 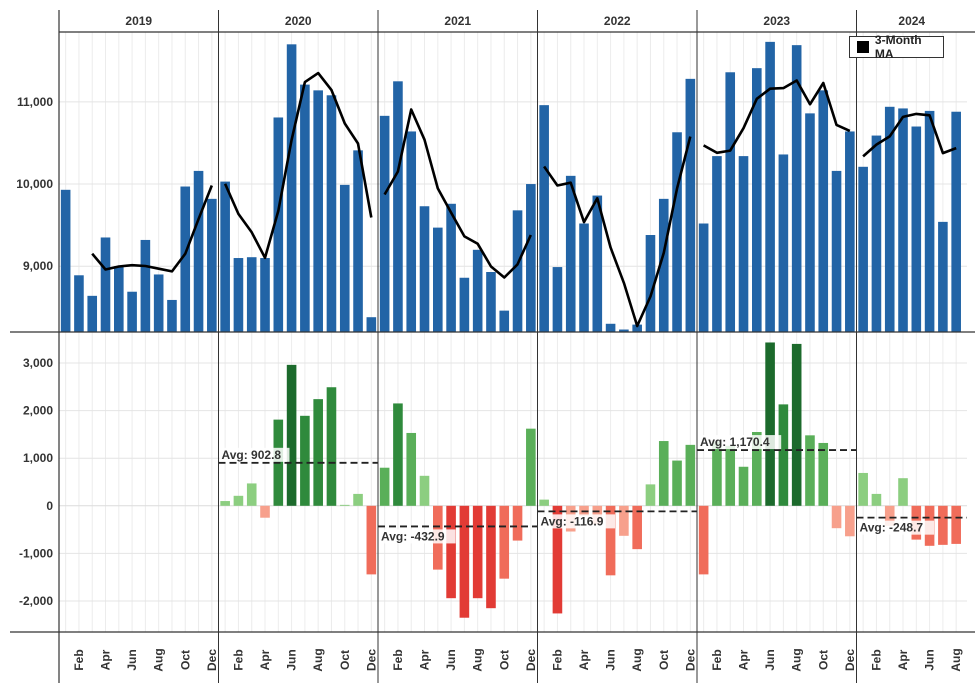 I want to click on bottom-y-tick-label: 0, so click(x=49, y=506).